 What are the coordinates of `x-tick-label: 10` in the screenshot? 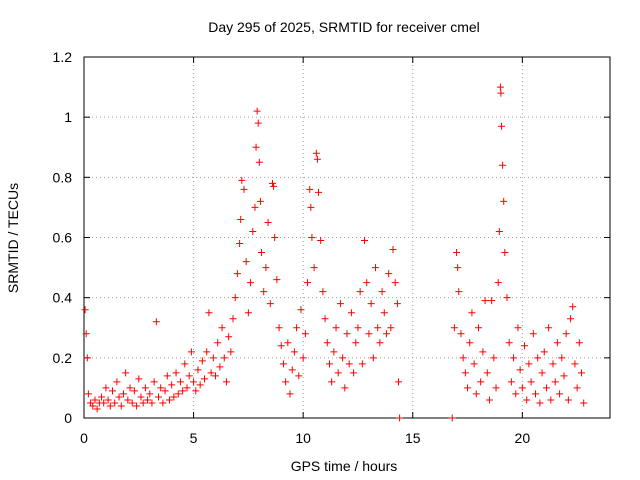 It's located at (303, 438).